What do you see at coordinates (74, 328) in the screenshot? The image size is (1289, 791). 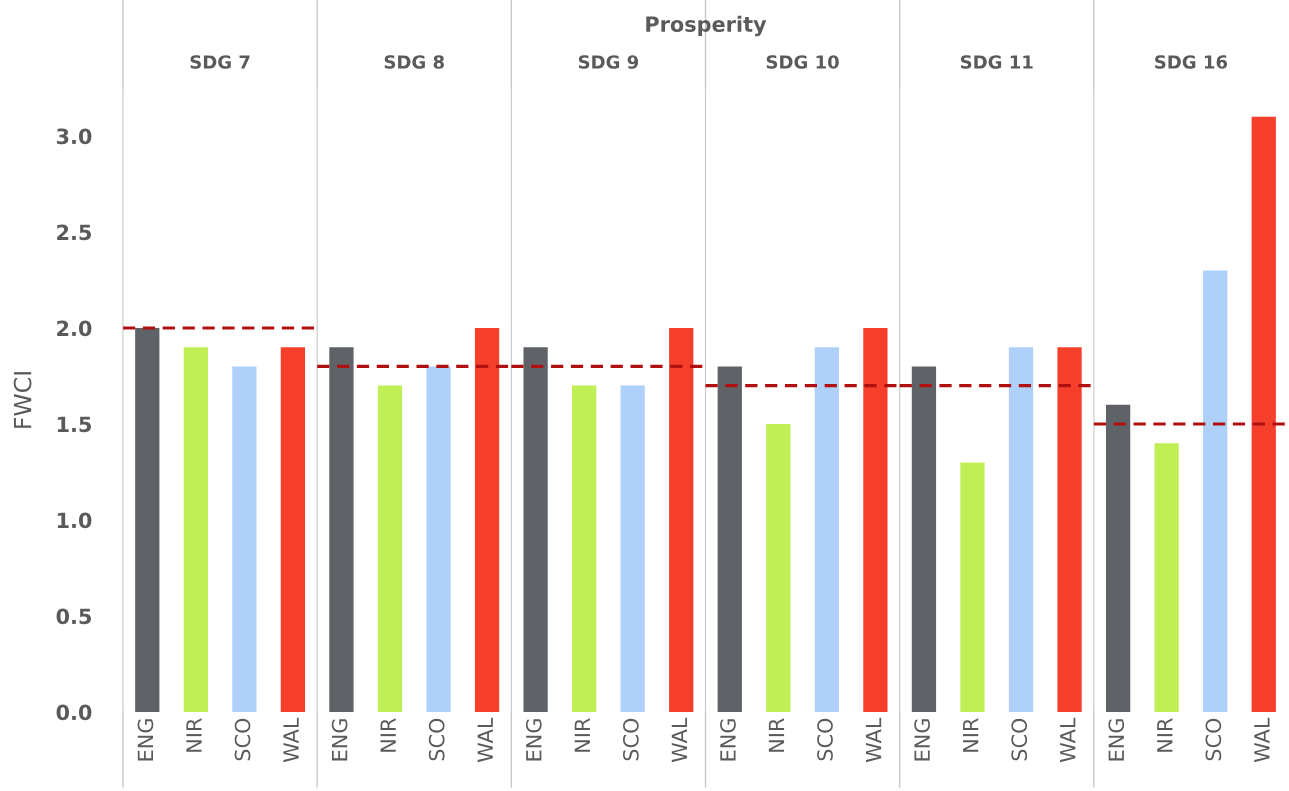 I see `y-tick-label: 2.0` at bounding box center [74, 328].